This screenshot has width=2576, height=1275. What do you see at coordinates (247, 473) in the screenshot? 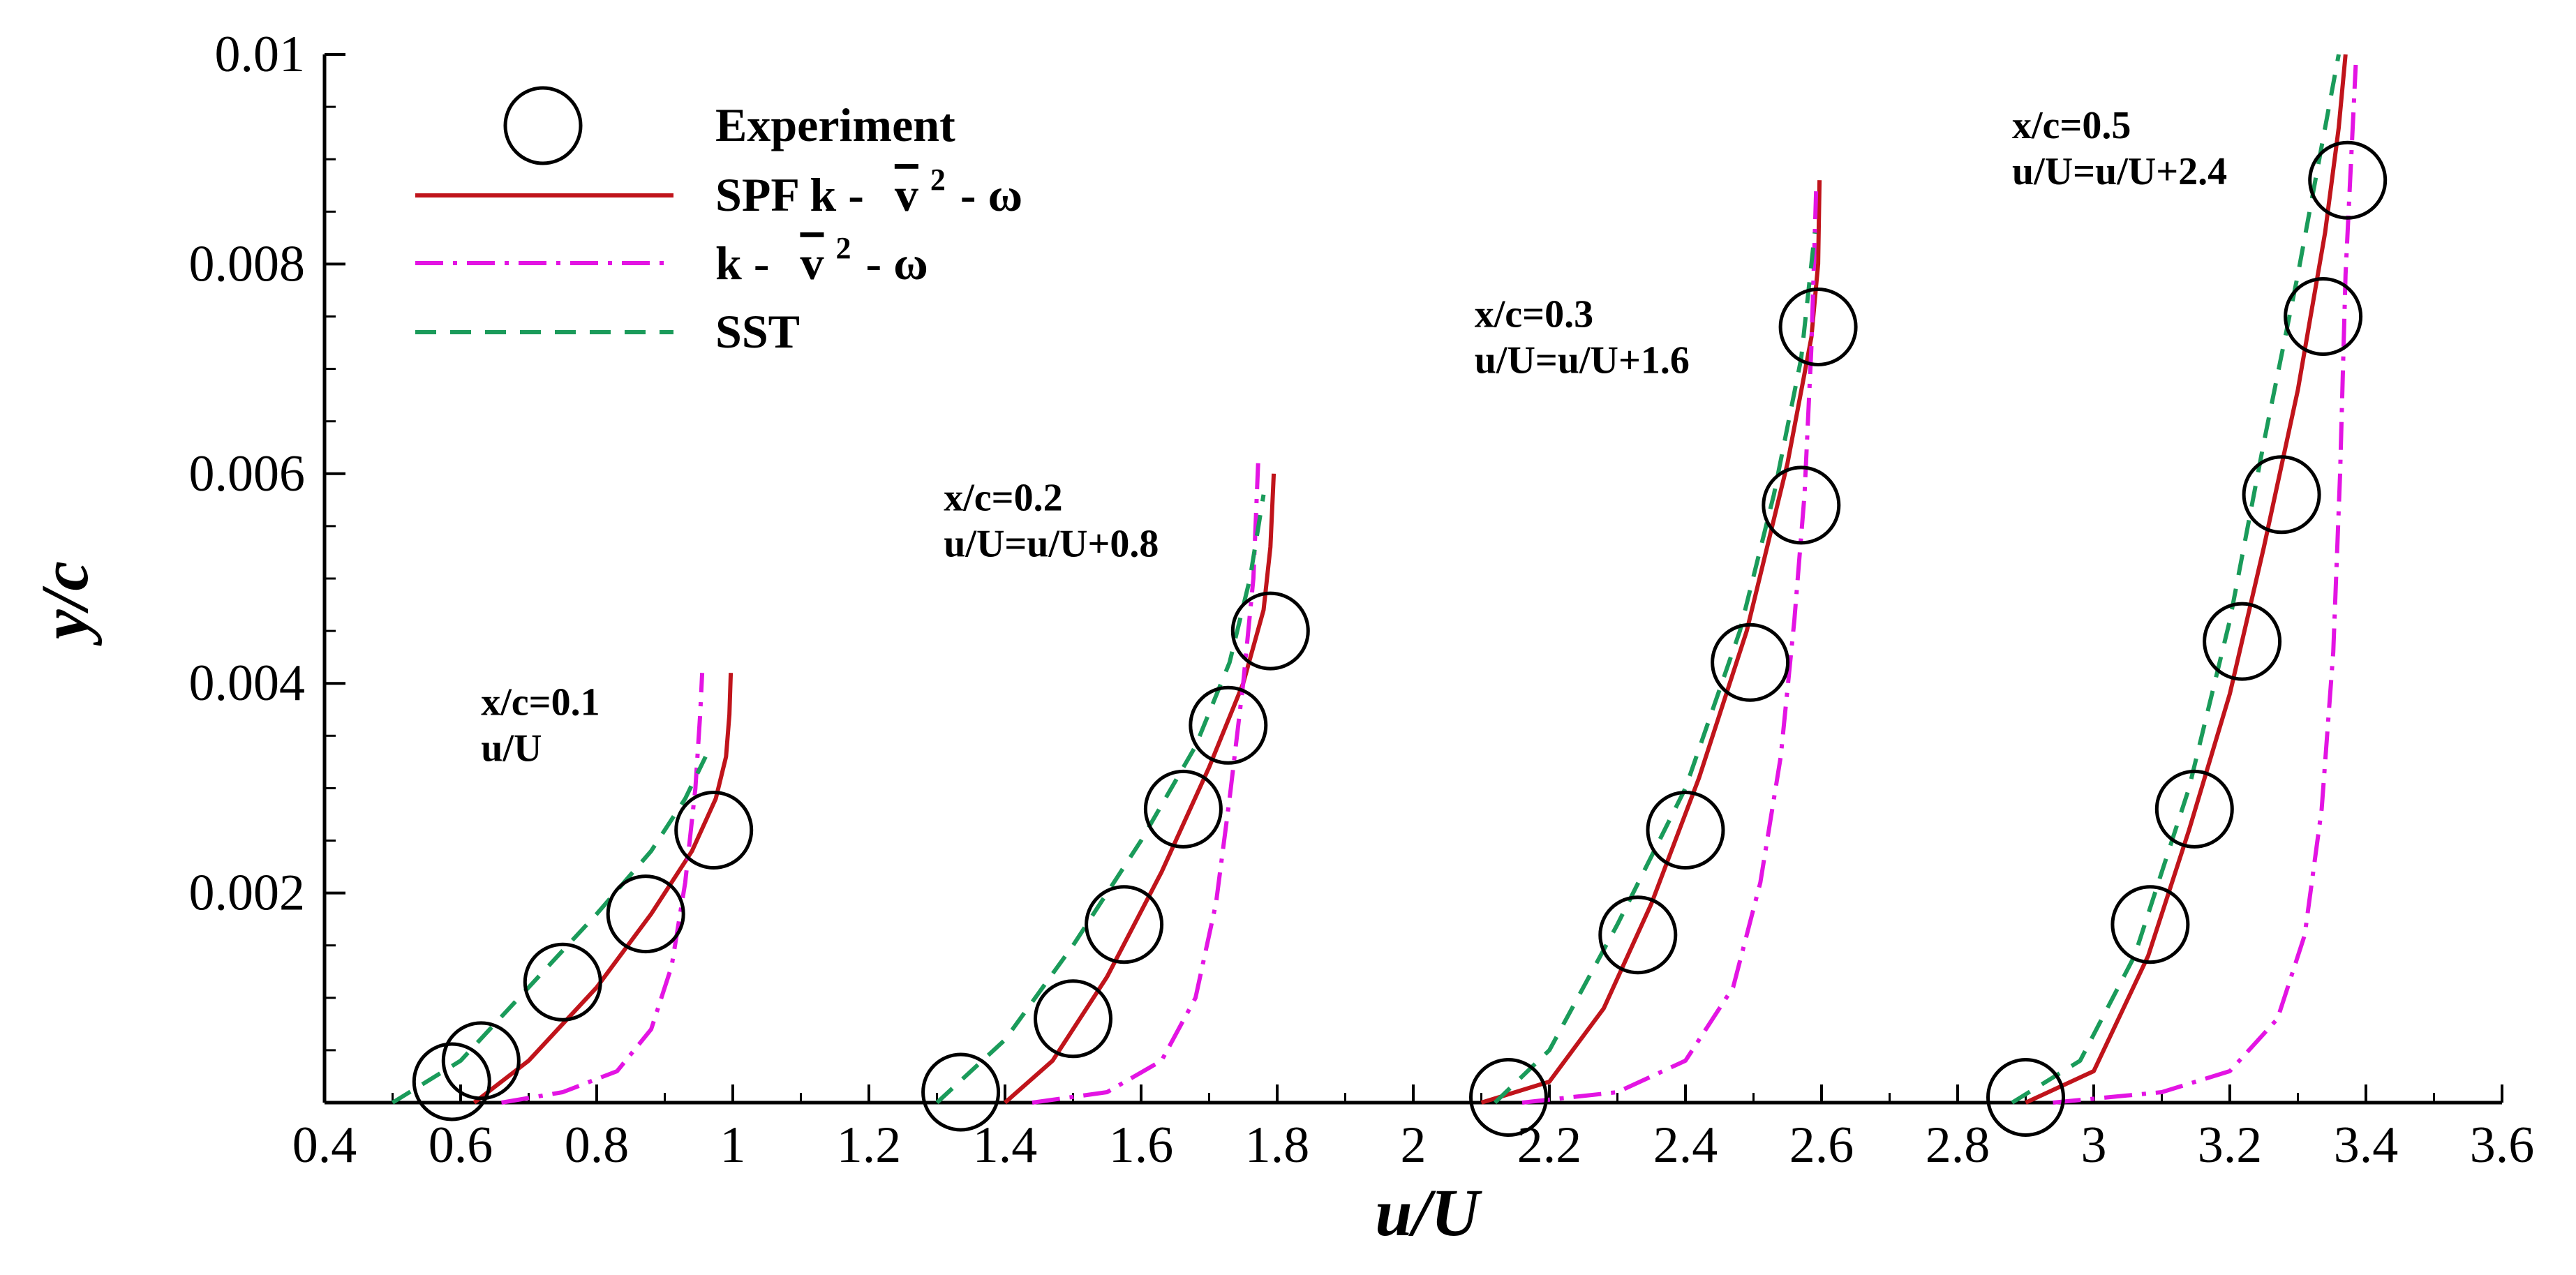
I see `y-tick-label: 0.006` at bounding box center [247, 473].